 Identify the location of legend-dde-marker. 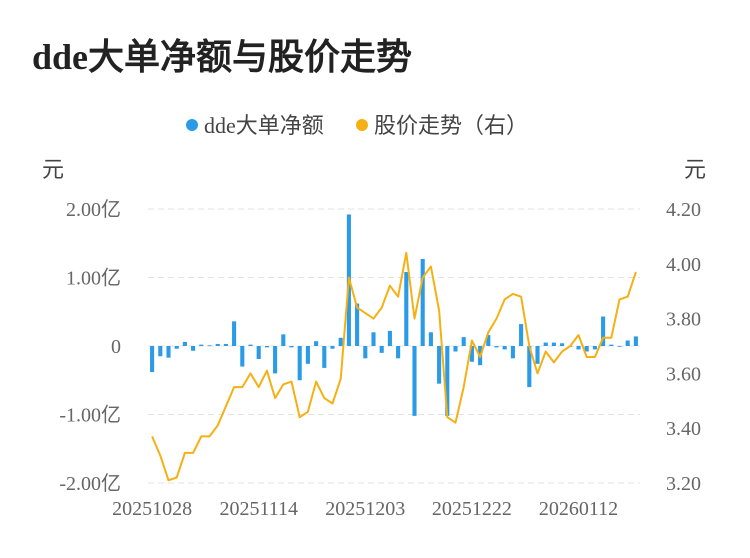
(192, 125).